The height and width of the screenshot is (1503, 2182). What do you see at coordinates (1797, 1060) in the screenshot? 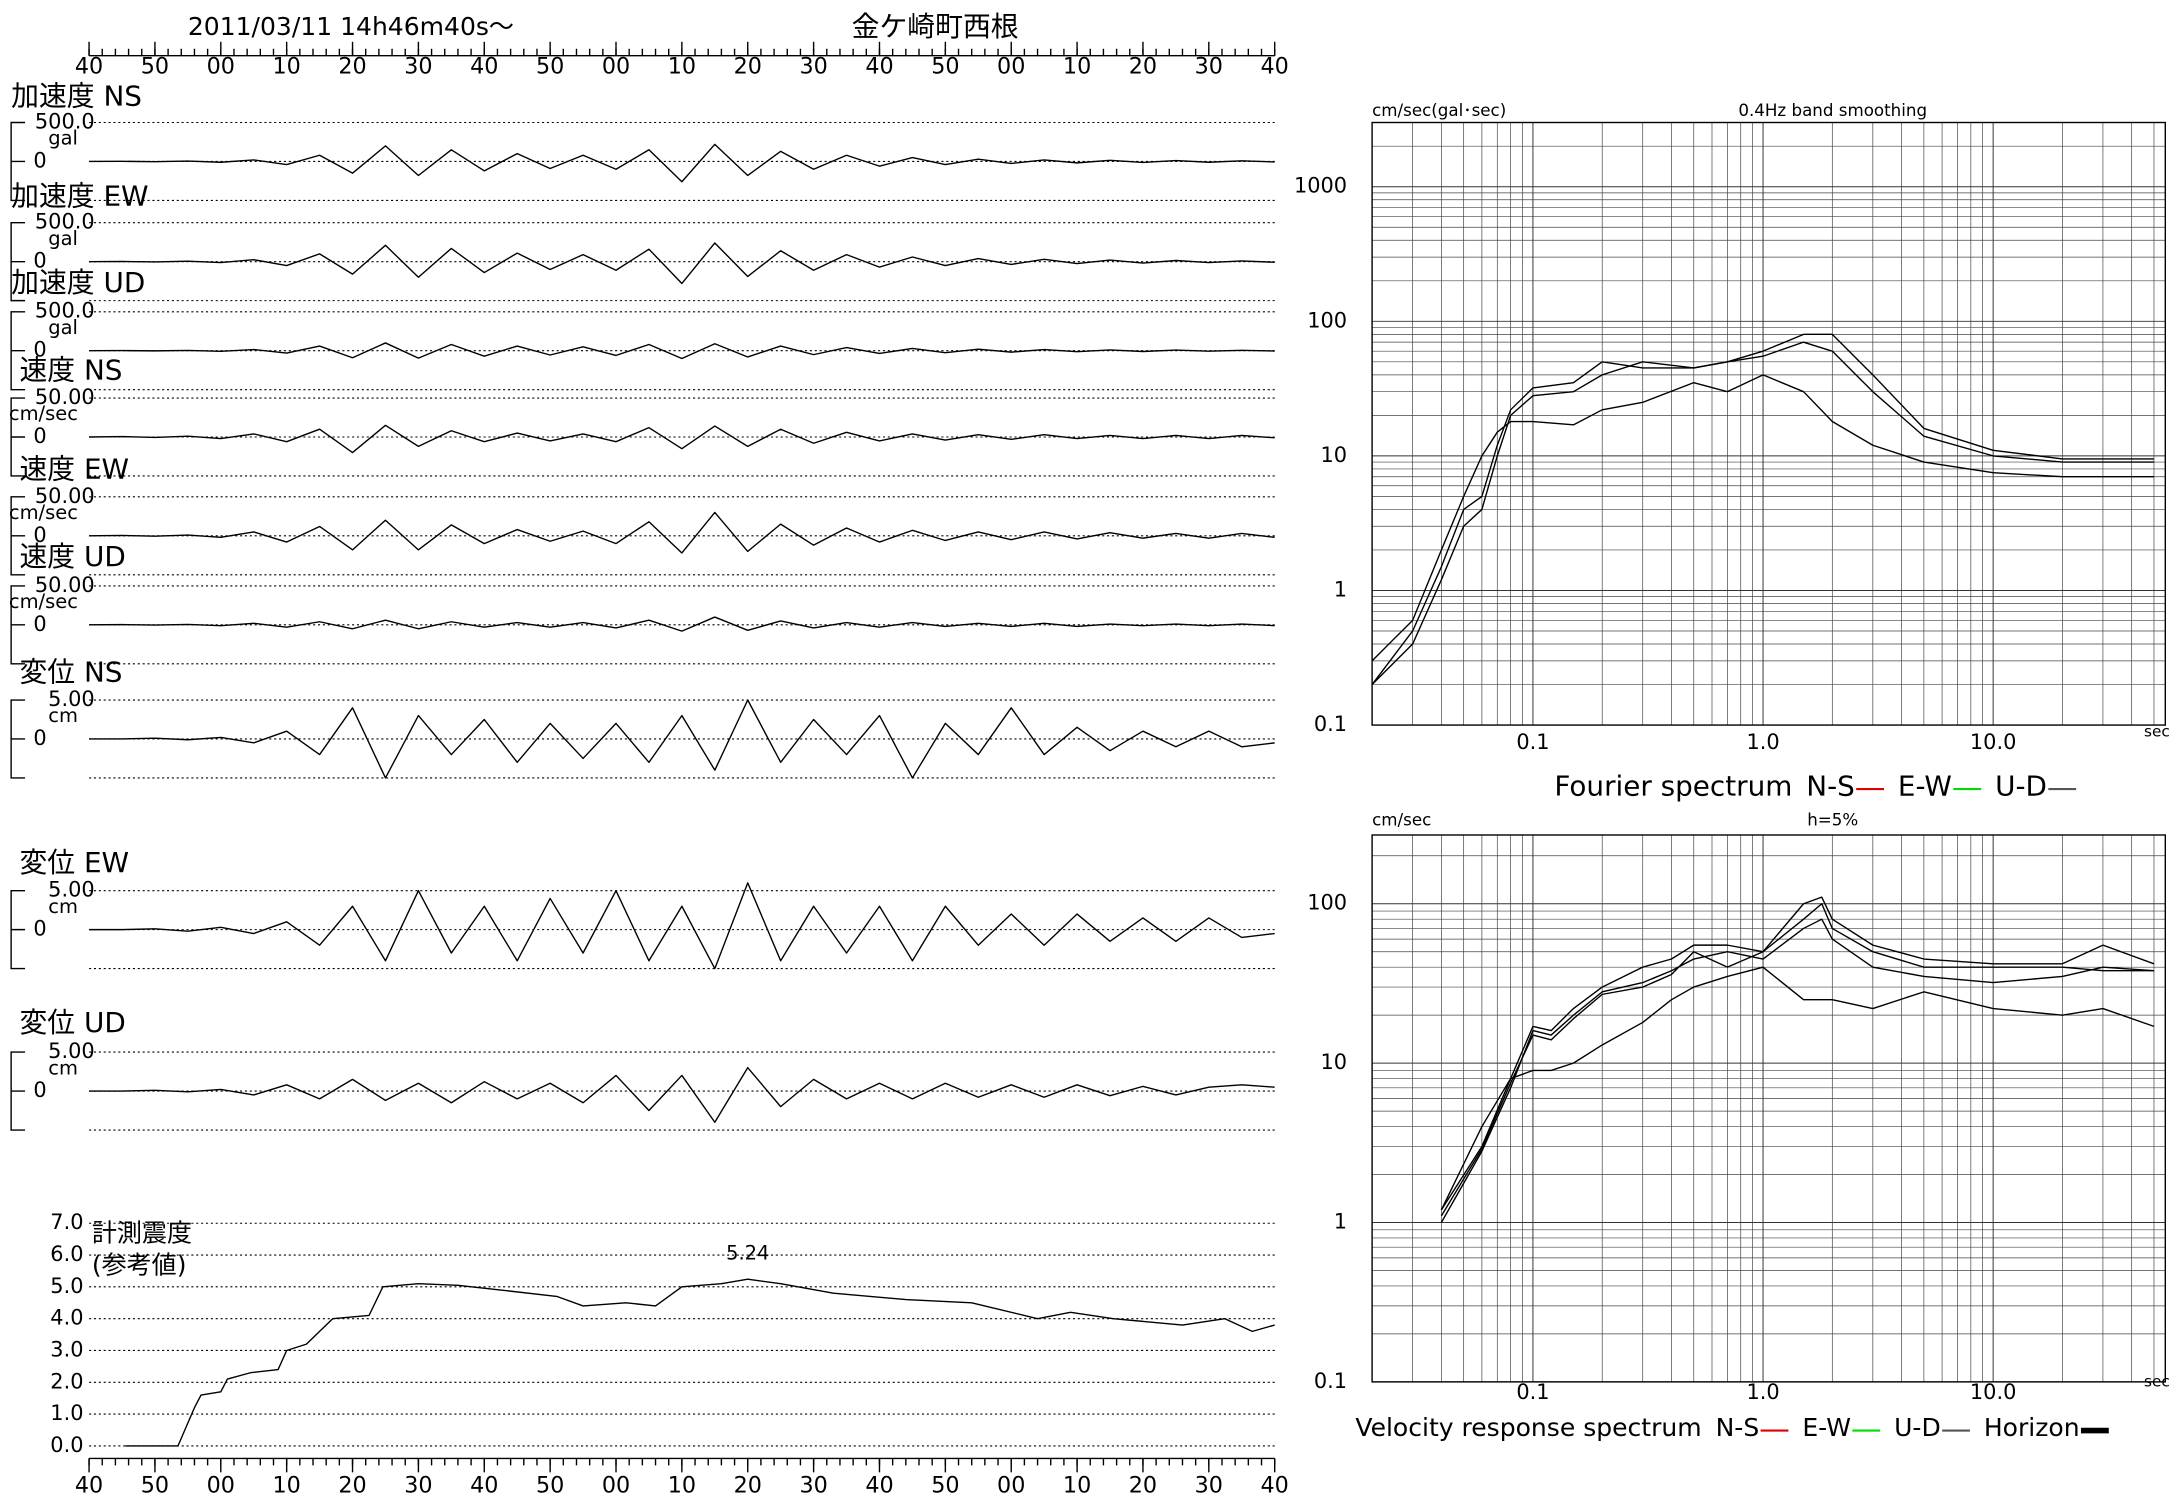
I see `spectrum-line` at bounding box center [1797, 1060].